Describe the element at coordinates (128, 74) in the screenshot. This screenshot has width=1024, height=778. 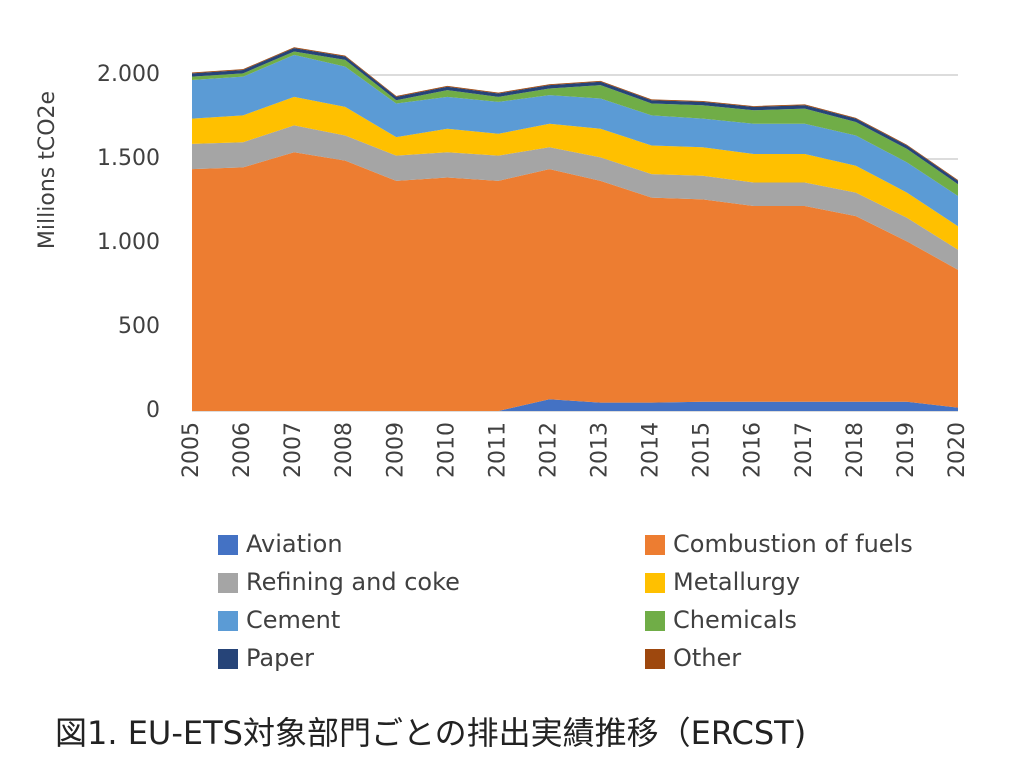
I see `y-tick-label: 2.000` at that location.